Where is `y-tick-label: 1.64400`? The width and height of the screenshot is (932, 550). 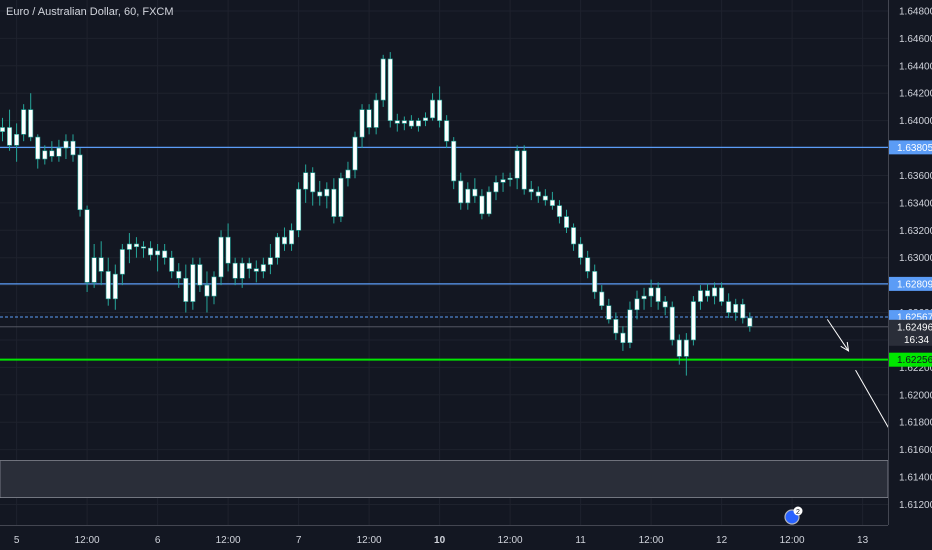 y-tick-label: 1.64400 is located at coordinates (915, 66).